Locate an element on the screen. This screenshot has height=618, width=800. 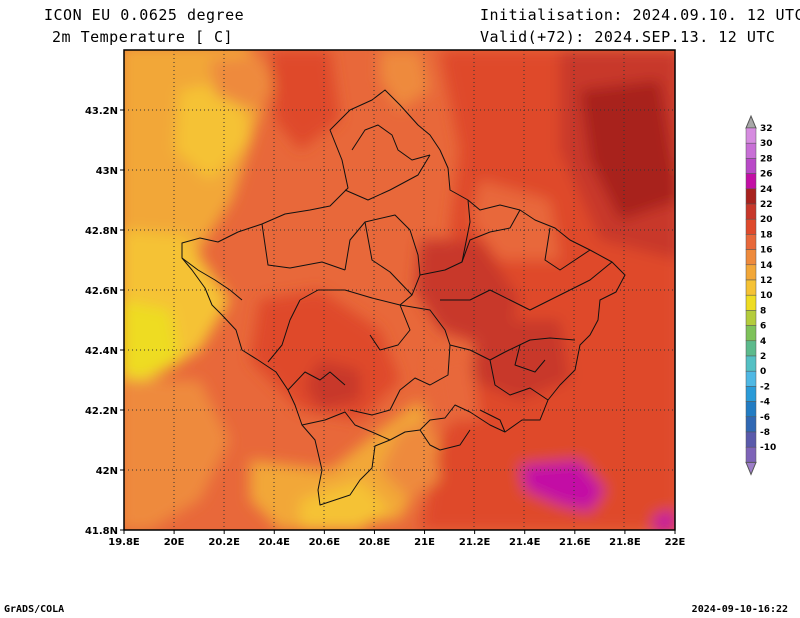
valid-time: Valid(+72): 2024.SEP.13. 12 UTC is located at coordinates (628, 37).